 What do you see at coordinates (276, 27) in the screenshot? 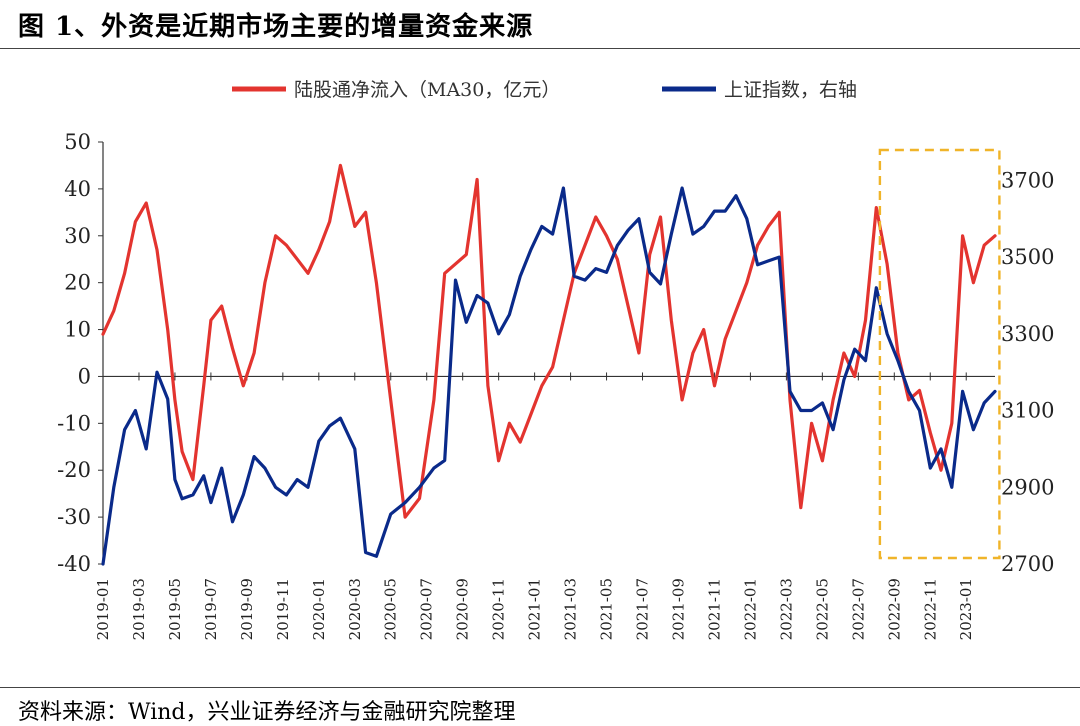
I see `figure-title: 图 1、外资是近期市场主要的增量资金来源` at bounding box center [276, 27].